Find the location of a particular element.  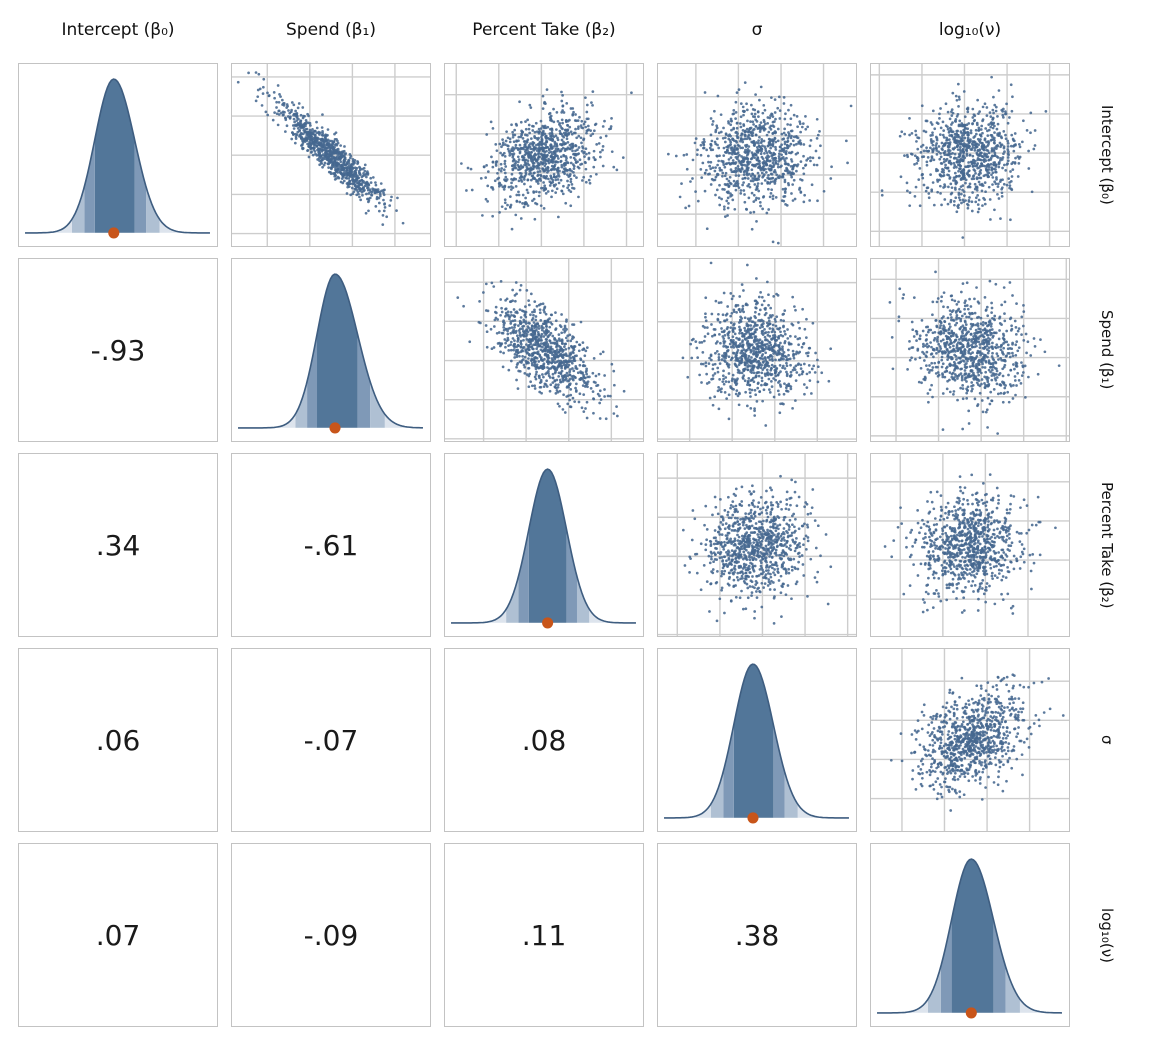

scatter-panel-r2c3 is located at coordinates (544, 350).